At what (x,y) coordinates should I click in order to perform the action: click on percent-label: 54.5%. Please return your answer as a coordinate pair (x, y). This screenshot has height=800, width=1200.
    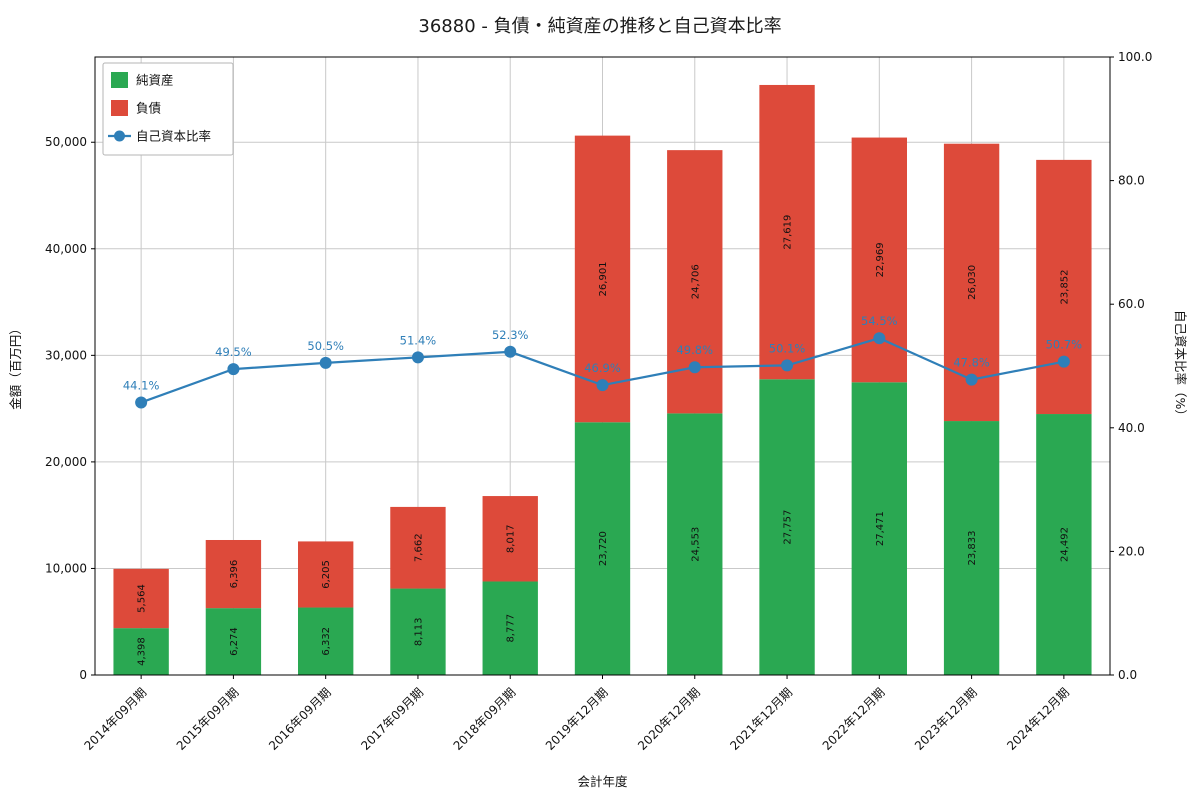
    Looking at the image, I should click on (879, 321).